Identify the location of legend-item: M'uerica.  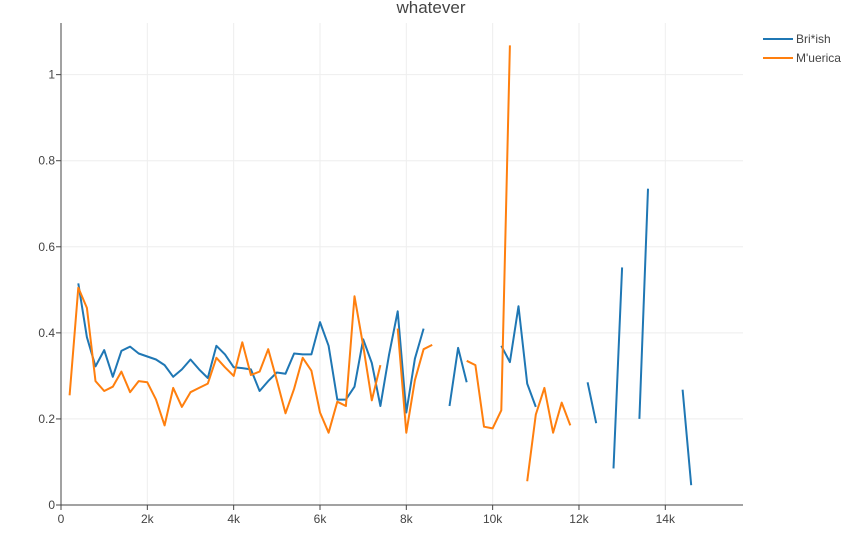
(802, 58).